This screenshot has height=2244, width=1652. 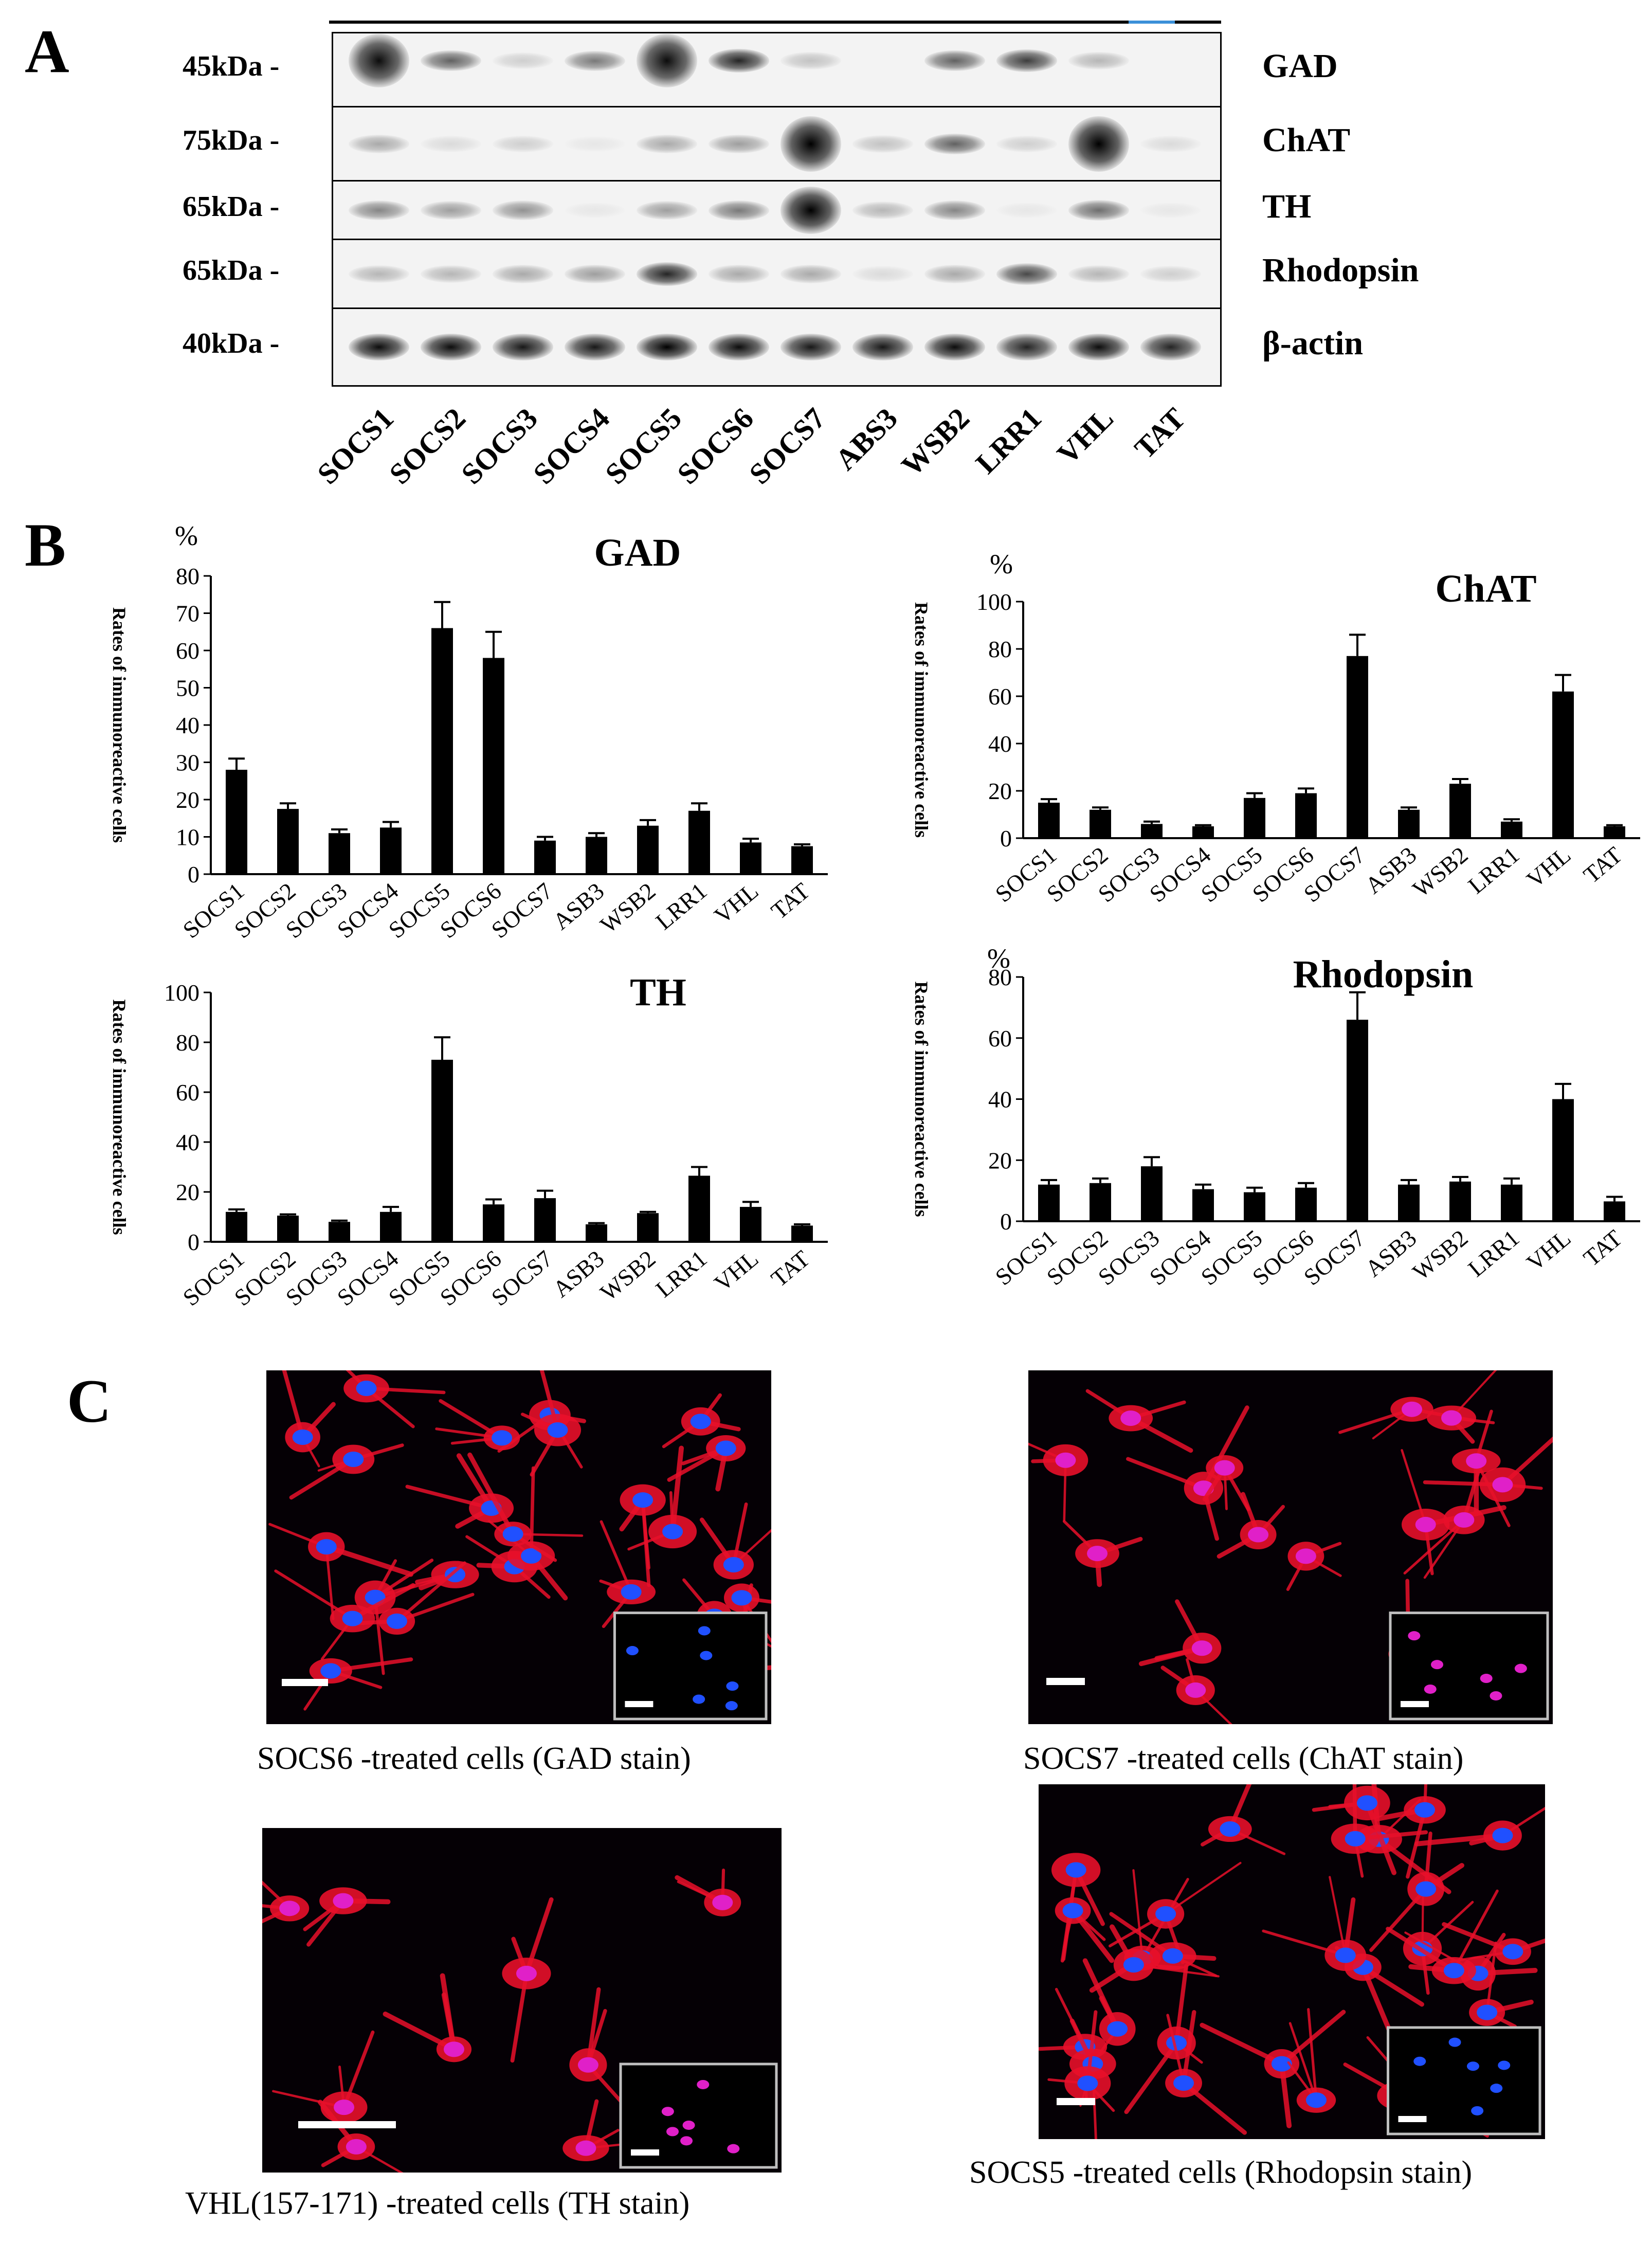 I want to click on blot-protein-label: TH, so click(x=1287, y=206).